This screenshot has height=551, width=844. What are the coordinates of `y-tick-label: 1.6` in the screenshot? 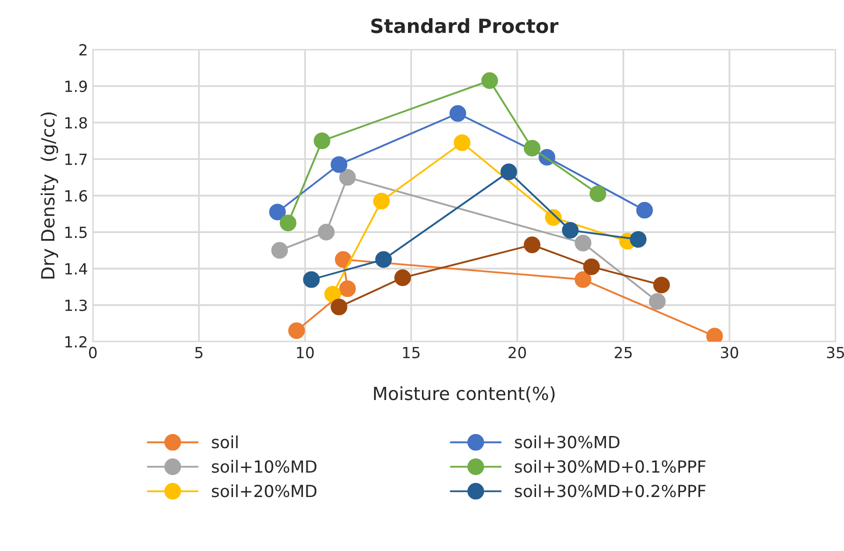 It's located at (76, 196).